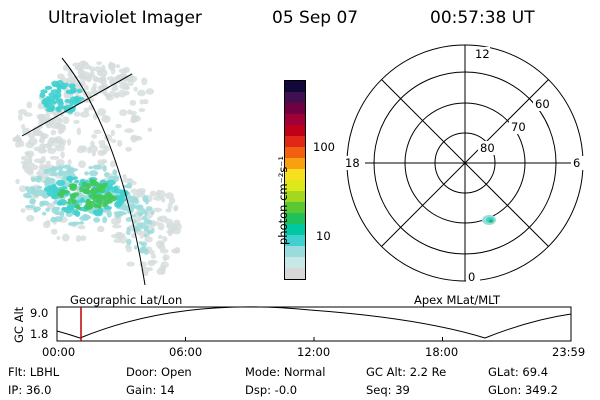  I want to click on mlt-label-6: 6, so click(577, 163).